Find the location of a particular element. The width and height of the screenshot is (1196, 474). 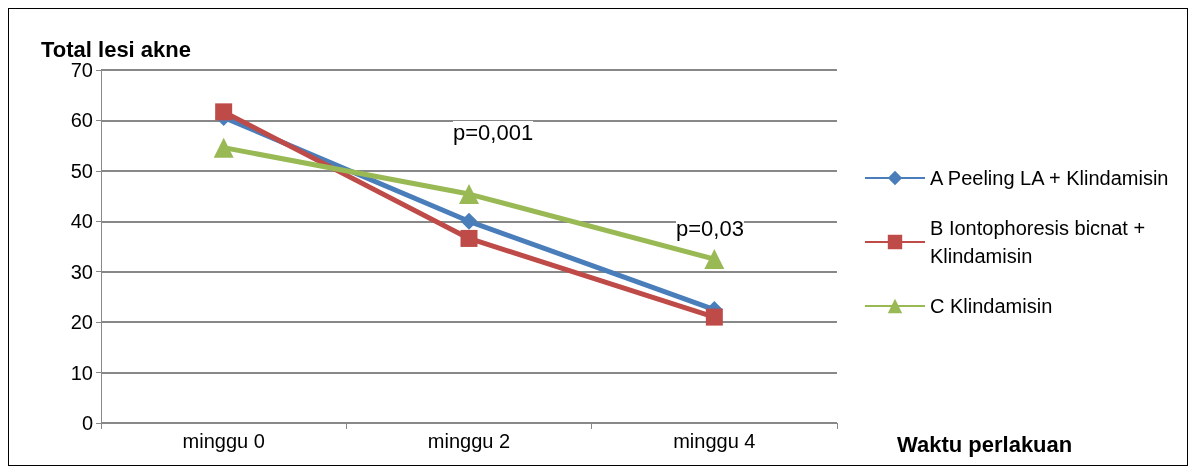

x-tick-label: minggu 4 is located at coordinates (714, 441).